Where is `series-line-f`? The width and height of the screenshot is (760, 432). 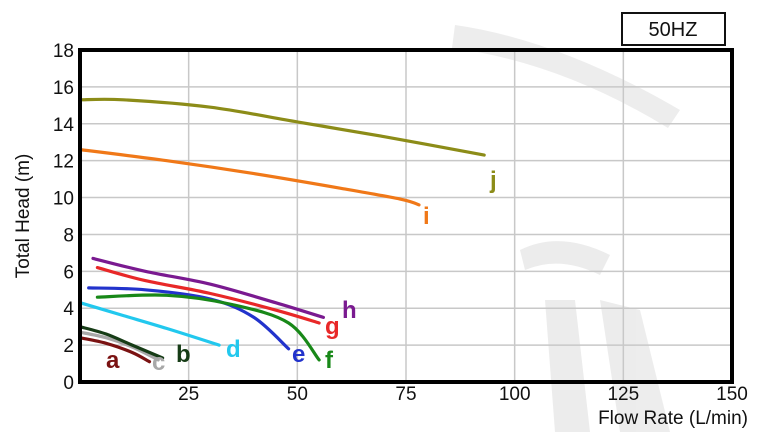
series-line-f is located at coordinates (208, 327).